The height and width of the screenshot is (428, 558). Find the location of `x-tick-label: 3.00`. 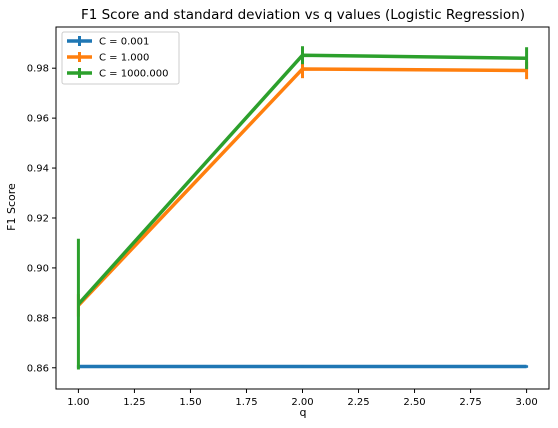

x-tick-label: 3.00 is located at coordinates (526, 402).